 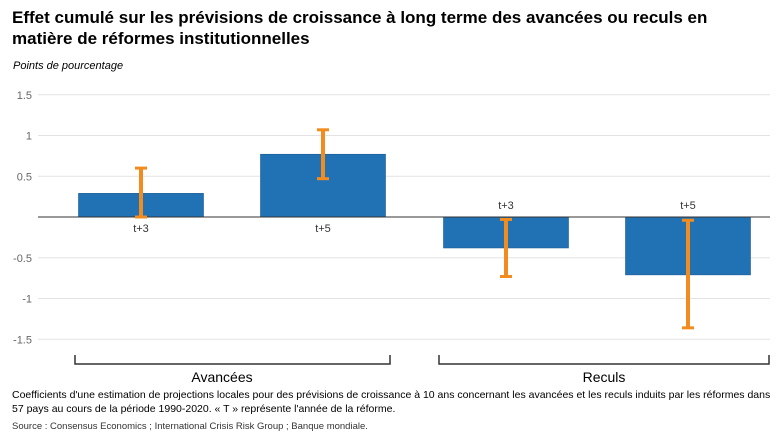 I want to click on y-tick-label: 1, so click(x=29, y=137).